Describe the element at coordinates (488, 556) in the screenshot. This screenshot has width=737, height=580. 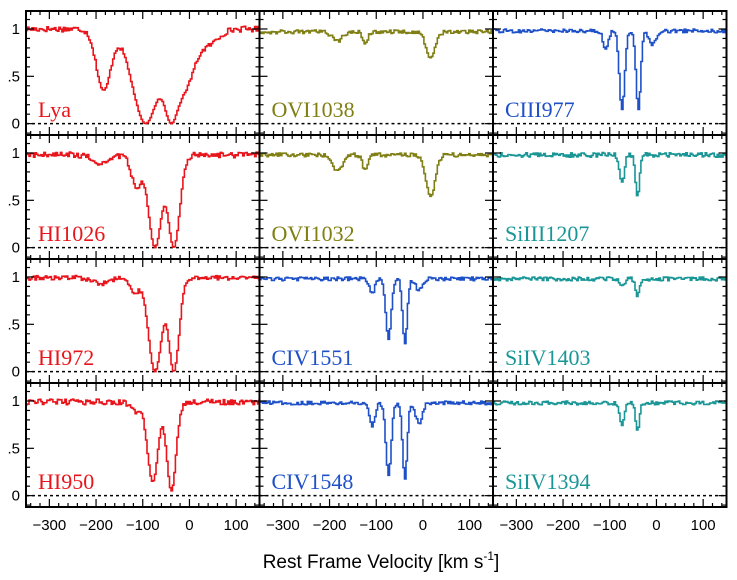
I see `x-axis-title-sup: -1` at that location.